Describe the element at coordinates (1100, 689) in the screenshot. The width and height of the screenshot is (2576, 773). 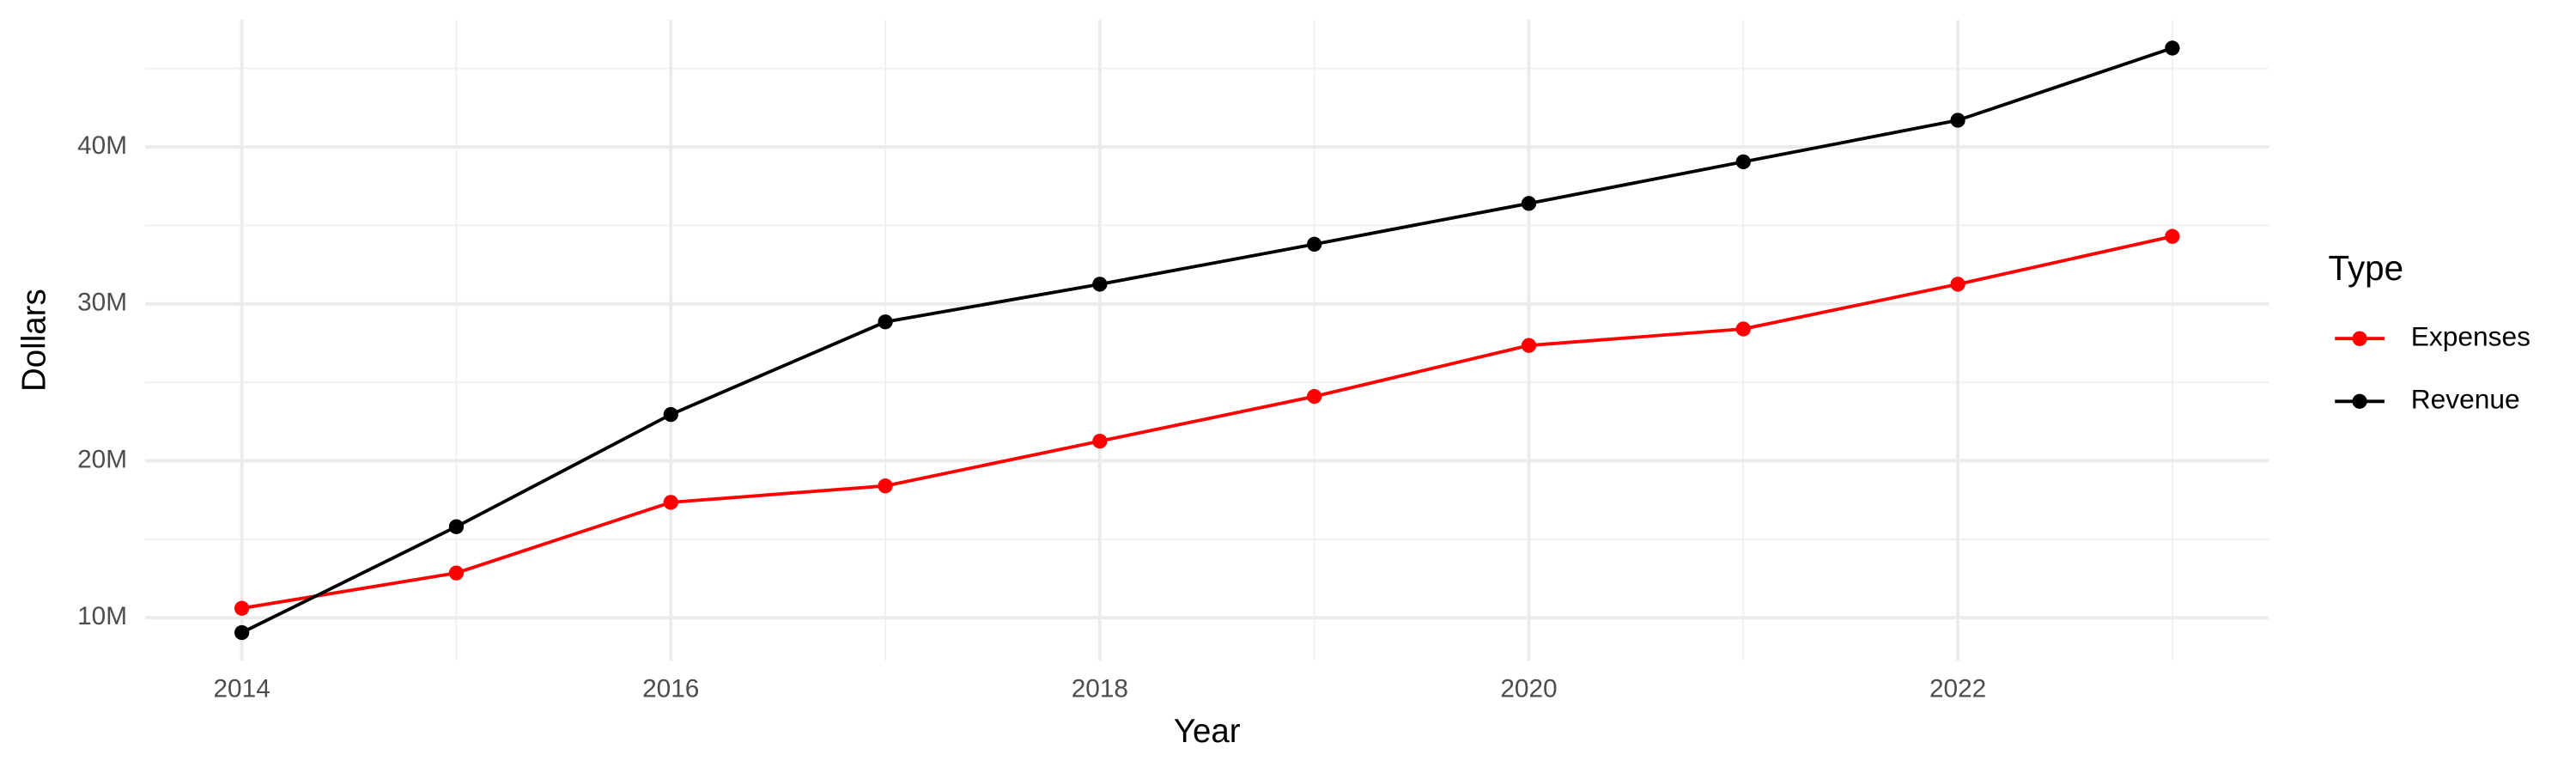
I see `x-tick-label: 2018` at that location.